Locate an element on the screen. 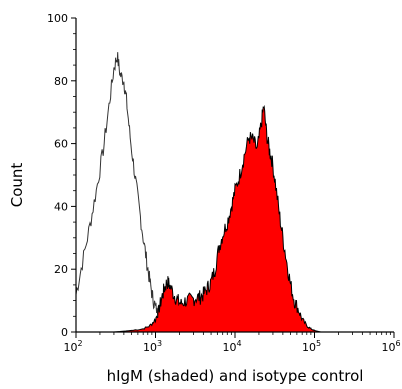 The height and width of the screenshot is (389, 402). x-tick-label: 10⁵ is located at coordinates (311, 346).